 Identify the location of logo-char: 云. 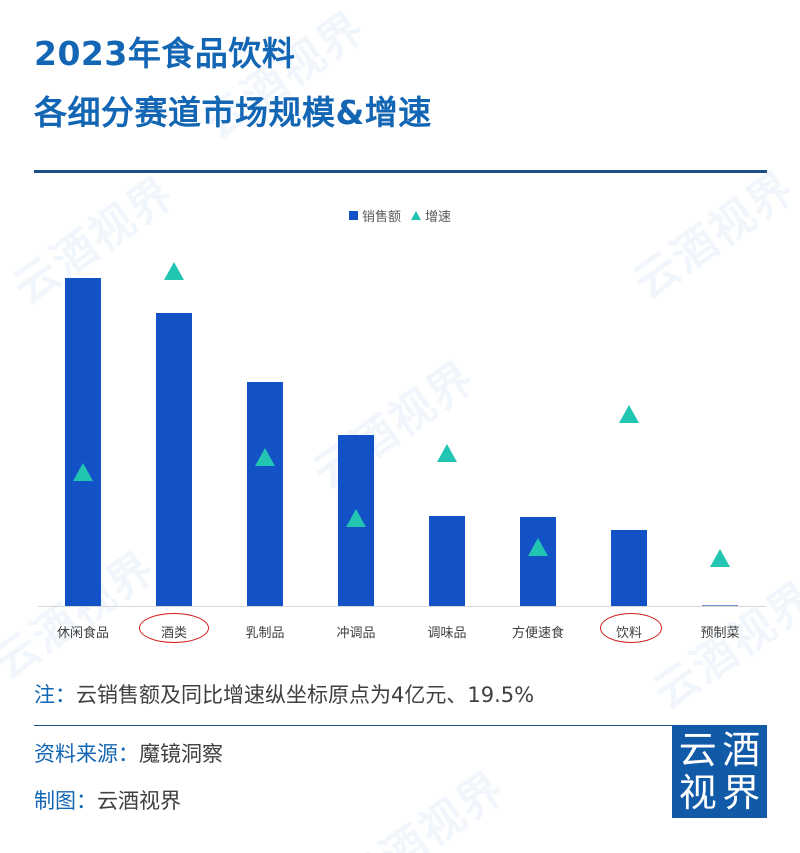
(697, 750).